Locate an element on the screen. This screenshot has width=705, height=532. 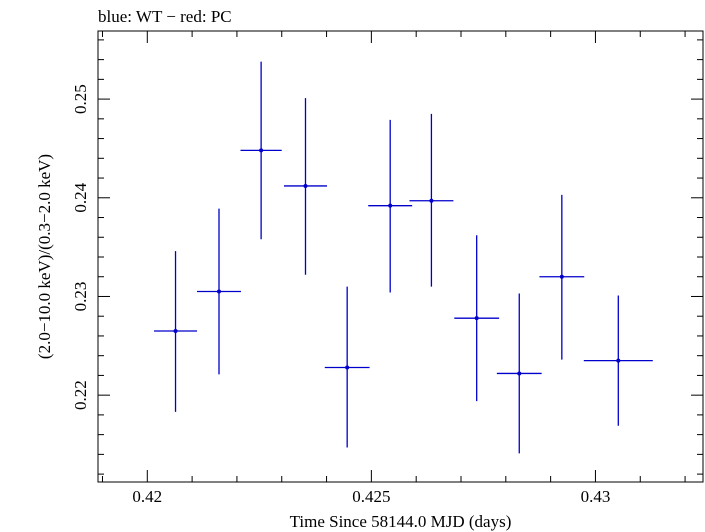
x-tick-label: 0.425 is located at coordinates (371, 496).